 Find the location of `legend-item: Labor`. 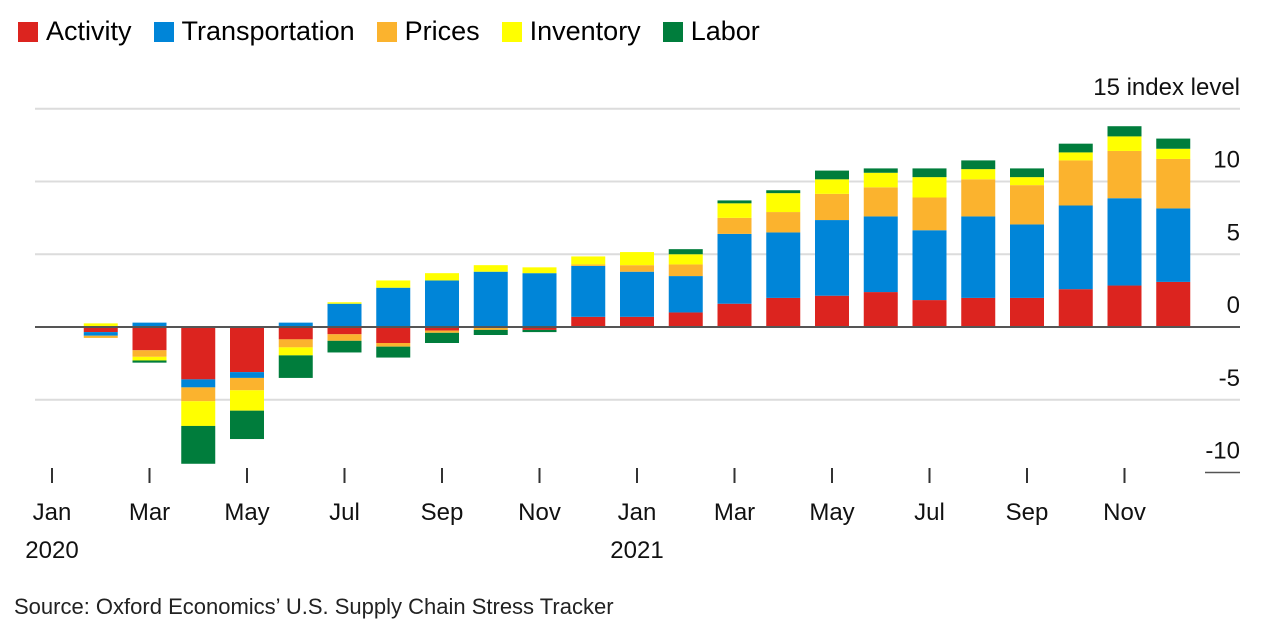

legend-item: Labor is located at coordinates (711, 31).